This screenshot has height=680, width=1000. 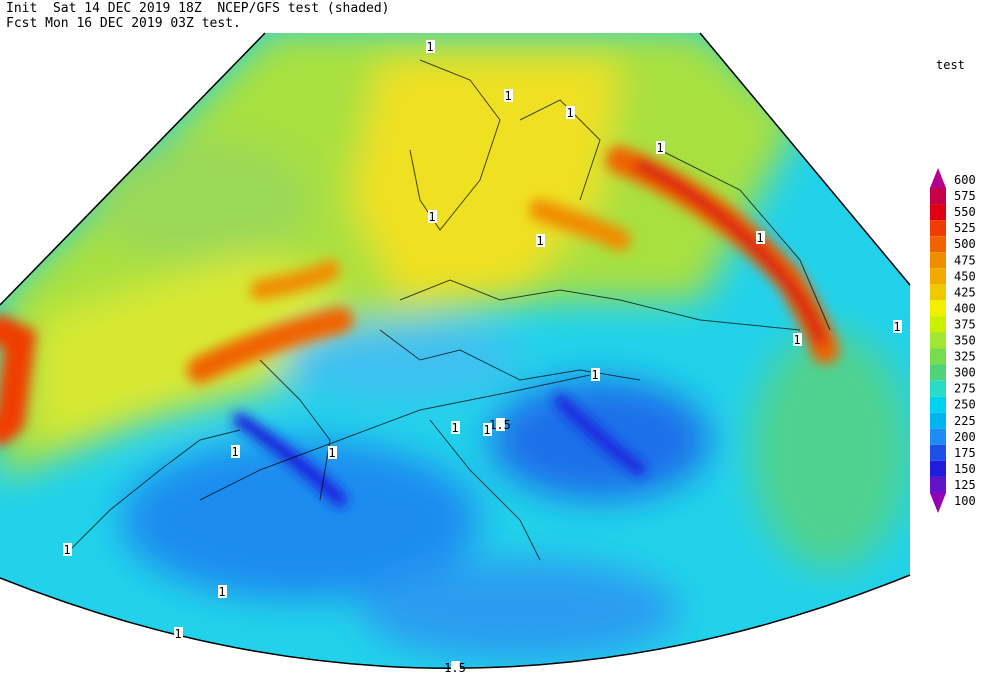 What do you see at coordinates (965, 469) in the screenshot?
I see `colorbar-label: 150` at bounding box center [965, 469].